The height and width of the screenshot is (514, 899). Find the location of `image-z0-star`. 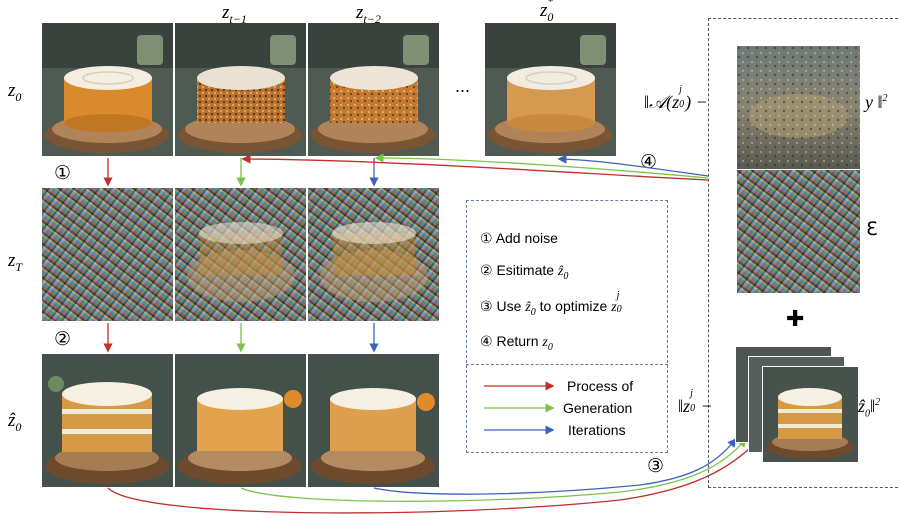

image-z0-star is located at coordinates (550, 89).